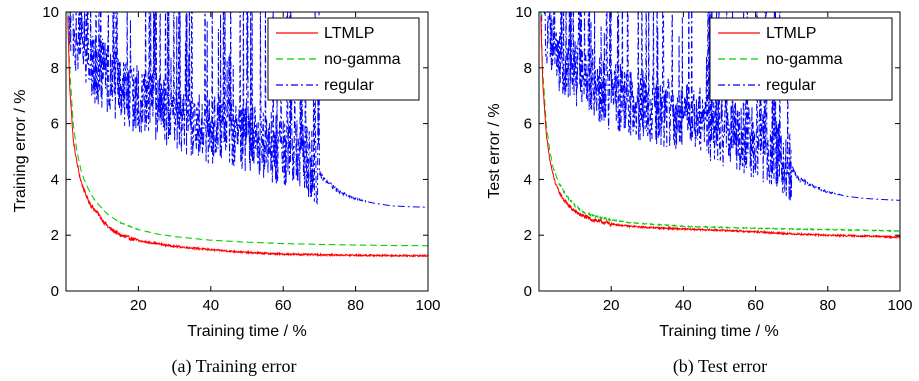 This screenshot has width=919, height=381. Describe the element at coordinates (234, 366) in the screenshot. I see `caption-a: (a) Training error` at that location.